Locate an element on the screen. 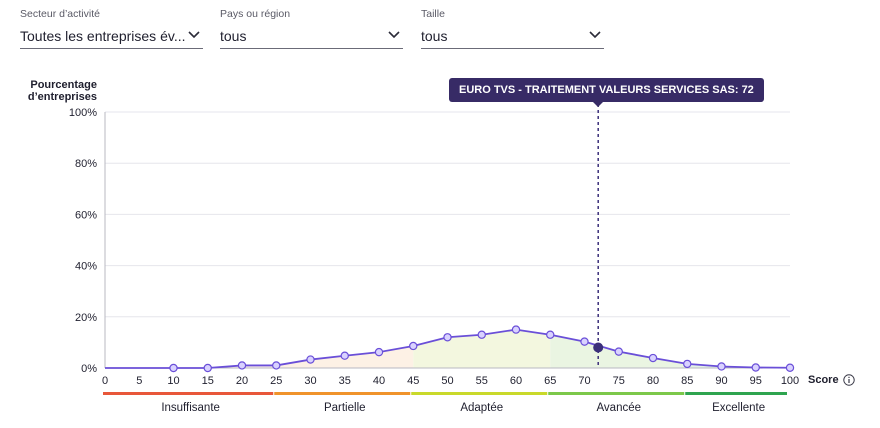  x-tick-label: 25 is located at coordinates (276, 381).